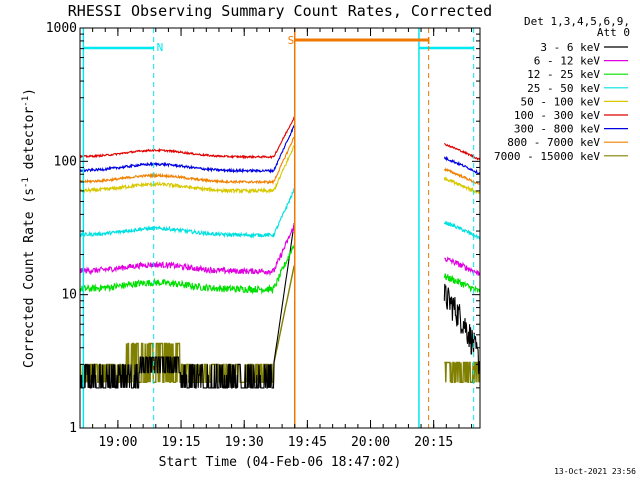 The height and width of the screenshot is (480, 640). What do you see at coordinates (577, 21) in the screenshot?
I see `legend-header-line1: Det 1,3,4,5,6,9,` at bounding box center [577, 21].